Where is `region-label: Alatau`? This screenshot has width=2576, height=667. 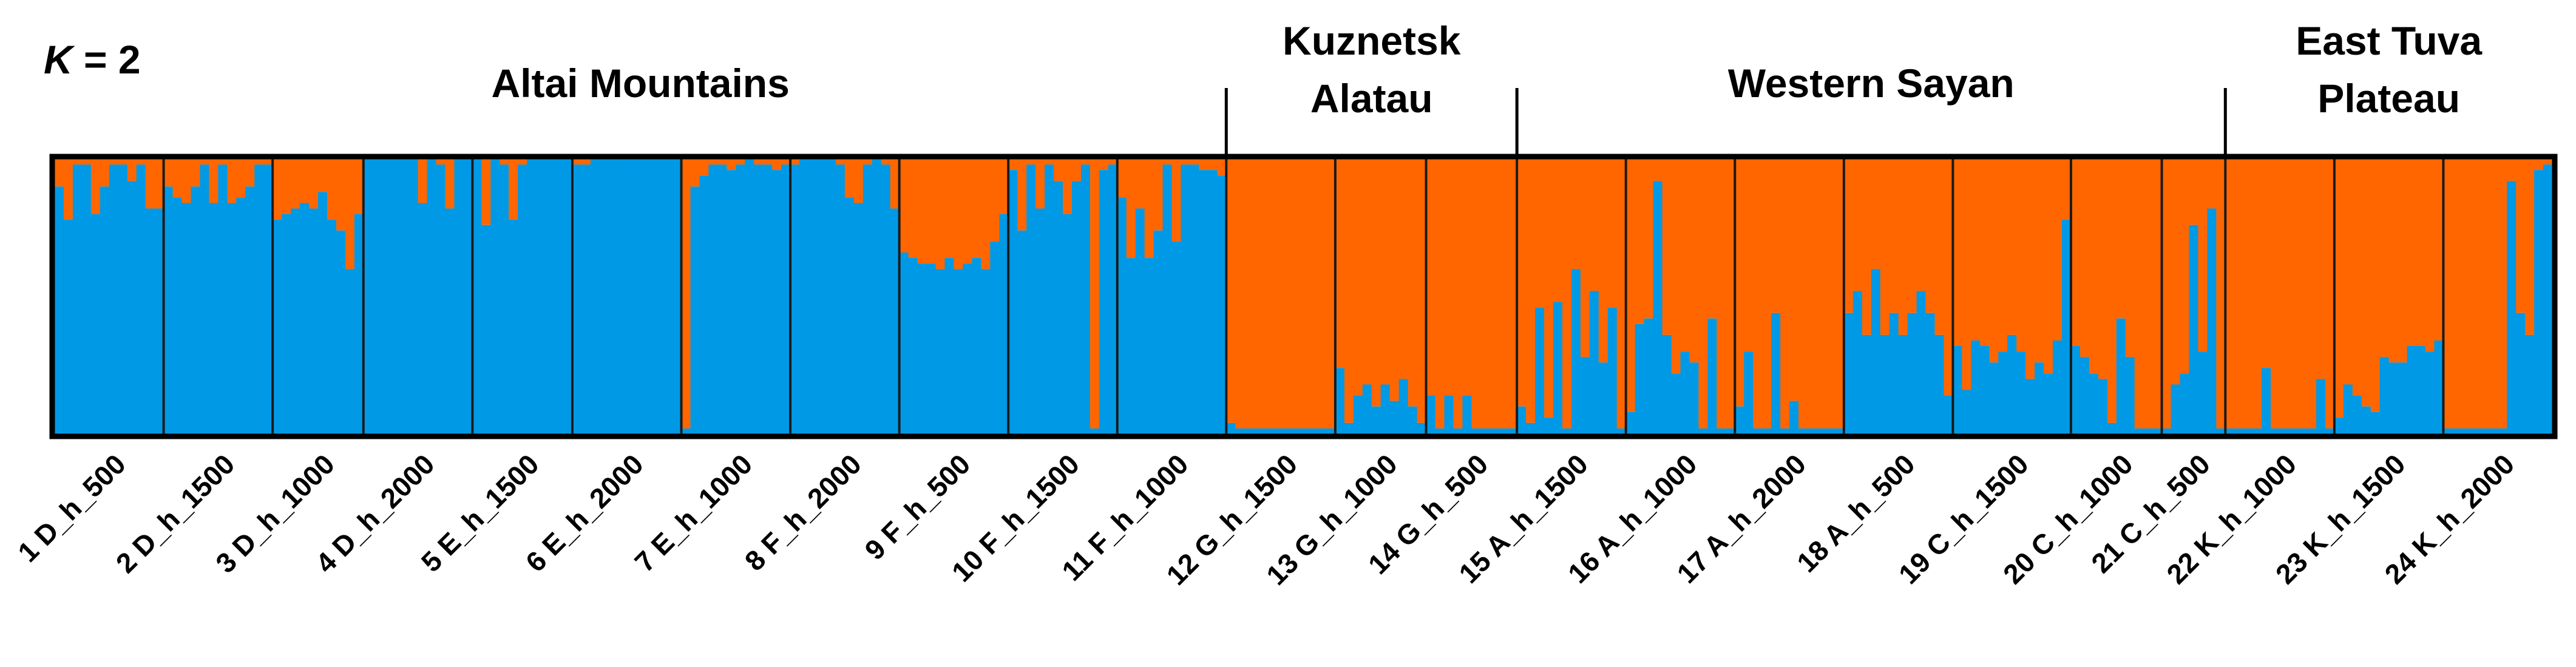 region-label: Alatau is located at coordinates (1372, 98).